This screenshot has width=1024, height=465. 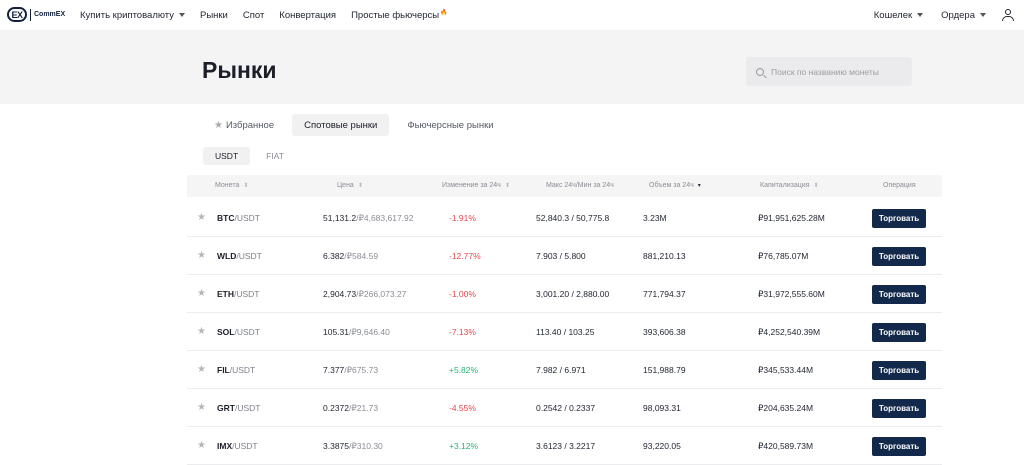 What do you see at coordinates (655, 218) in the screenshot?
I see `volume-cell: 3.23M` at bounding box center [655, 218].